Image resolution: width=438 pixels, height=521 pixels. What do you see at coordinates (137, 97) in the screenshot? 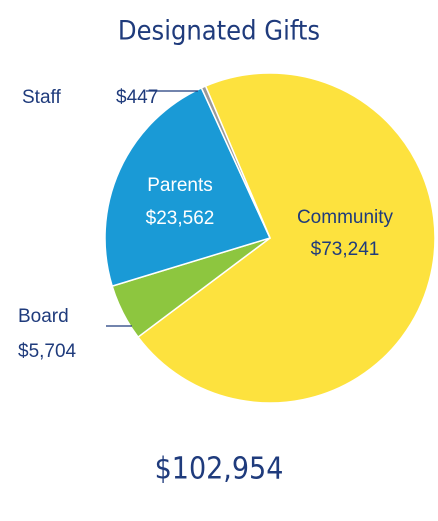
I see `value-label: $447` at bounding box center [137, 97].